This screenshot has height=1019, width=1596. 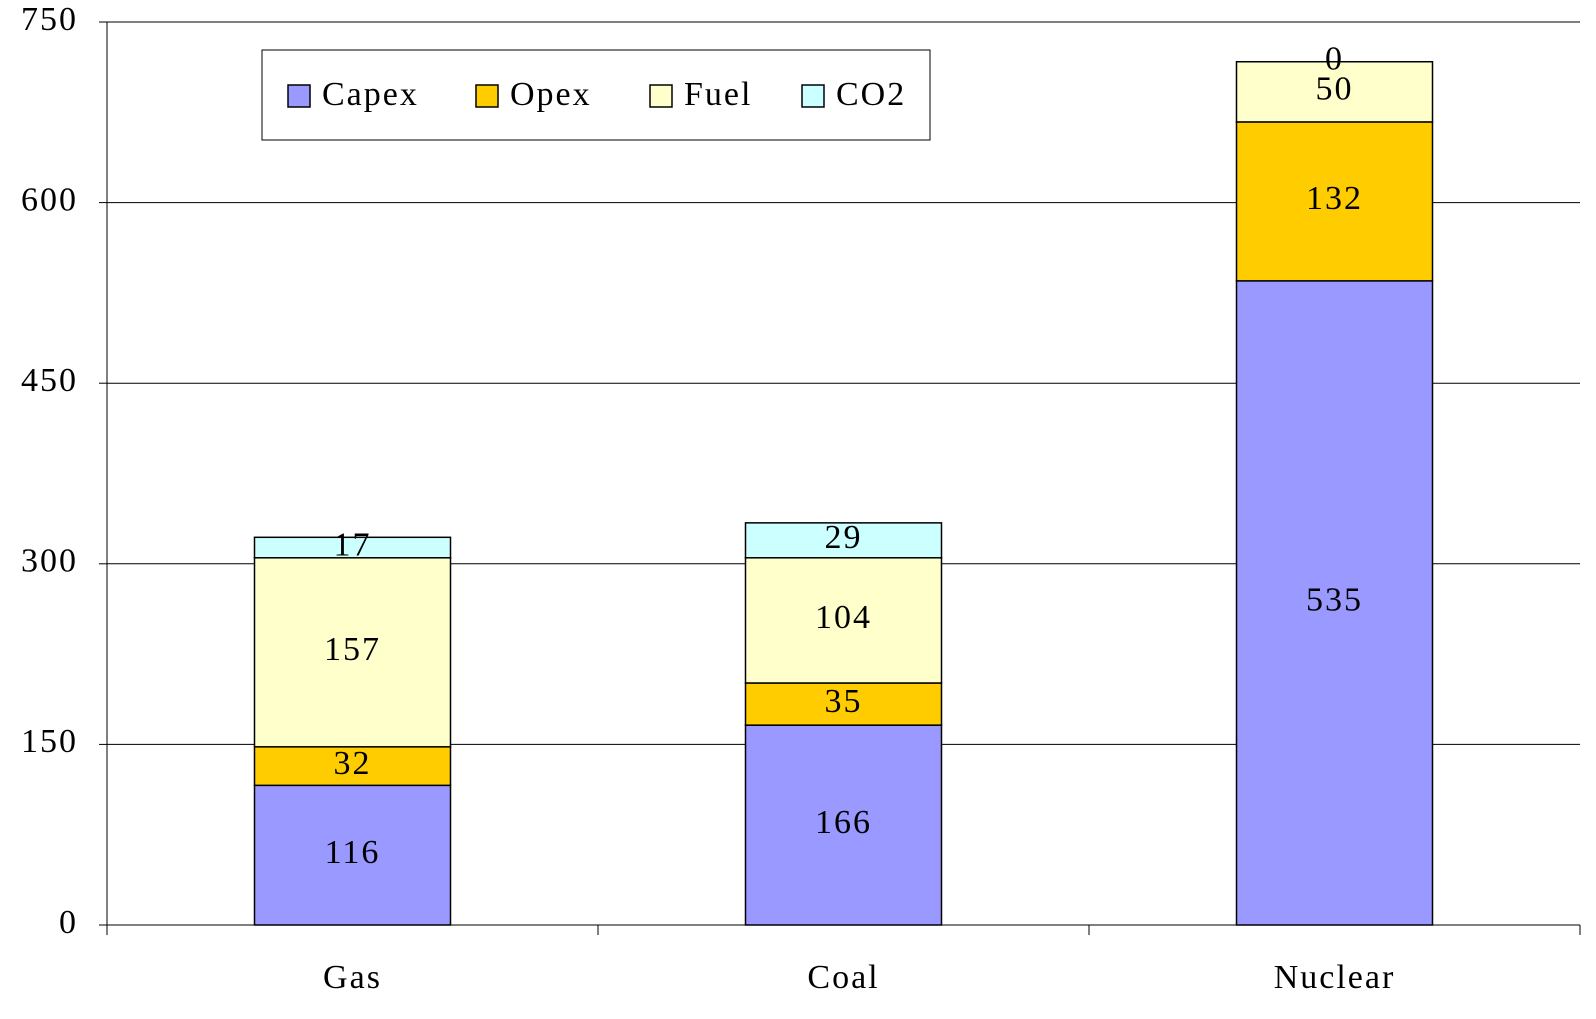 I want to click on y-tick-label: 450, so click(x=49, y=380).